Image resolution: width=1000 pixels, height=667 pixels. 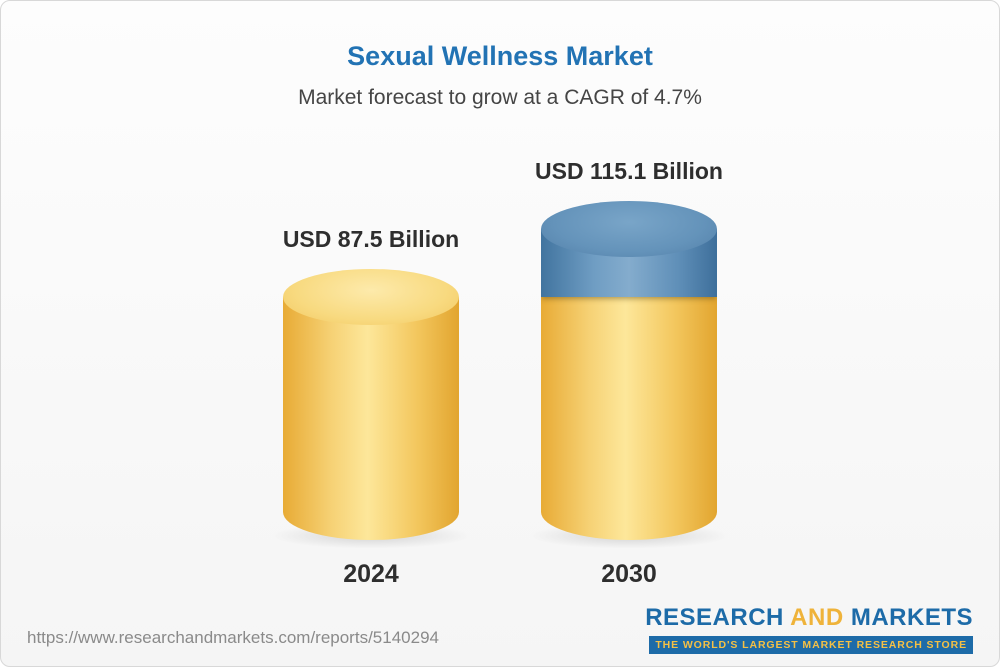 I want to click on base-segment-2030, so click(x=629, y=418).